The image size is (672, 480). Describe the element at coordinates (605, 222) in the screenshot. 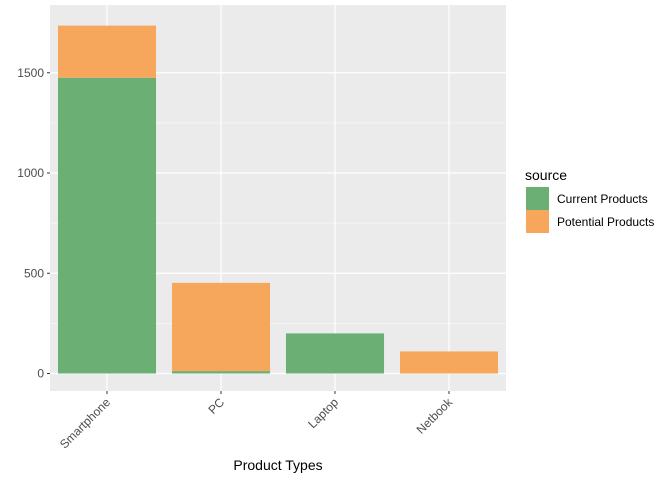

I see `legend-label: Potential Products` at that location.